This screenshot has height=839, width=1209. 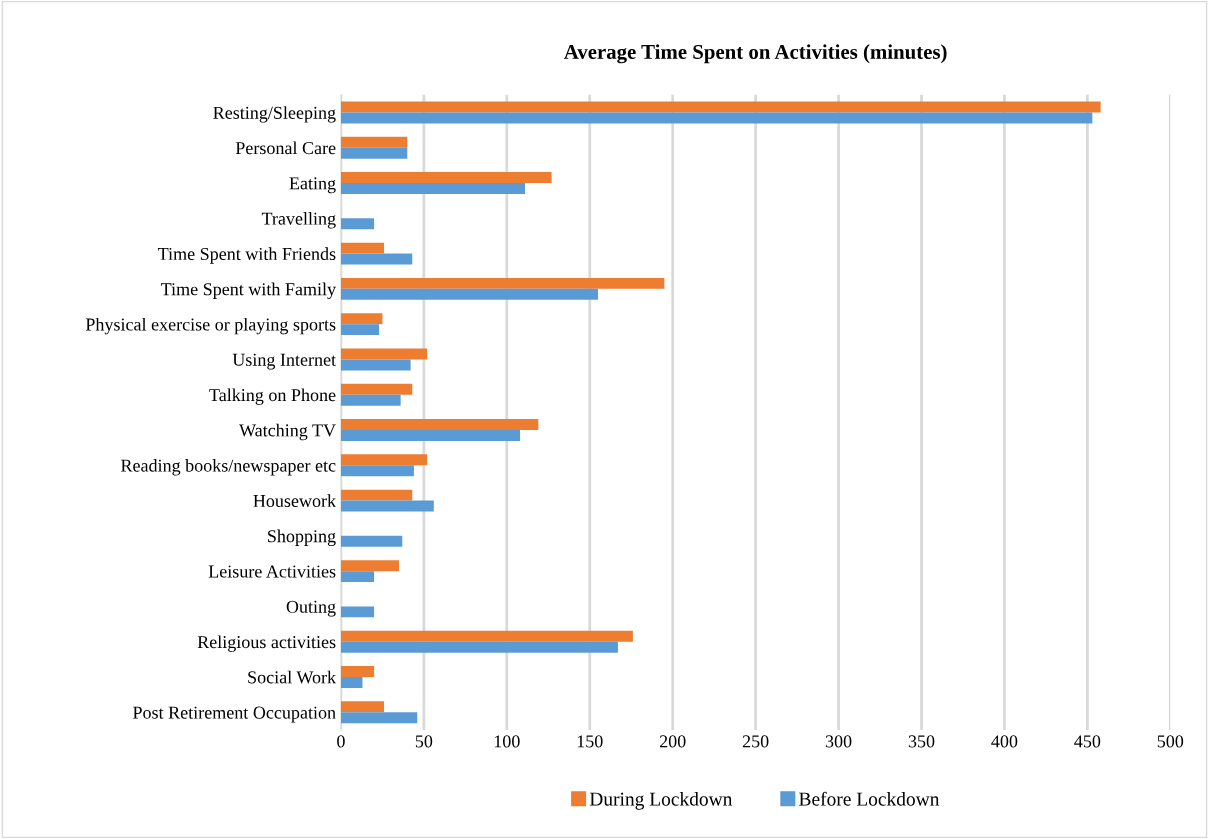 What do you see at coordinates (312, 185) in the screenshot?
I see `y-tick-label: Eating` at bounding box center [312, 185].